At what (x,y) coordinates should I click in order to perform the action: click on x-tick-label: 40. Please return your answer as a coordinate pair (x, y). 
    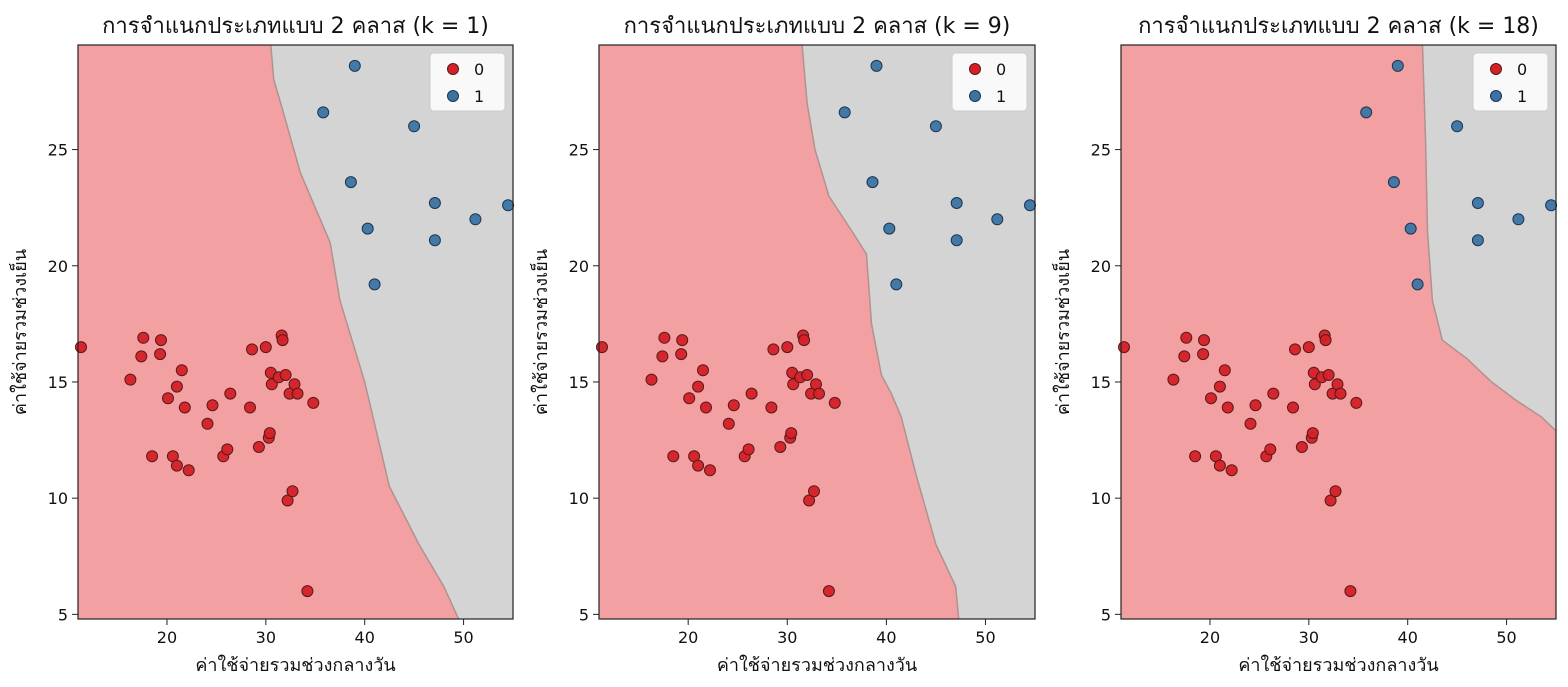
    Looking at the image, I should click on (886, 637).